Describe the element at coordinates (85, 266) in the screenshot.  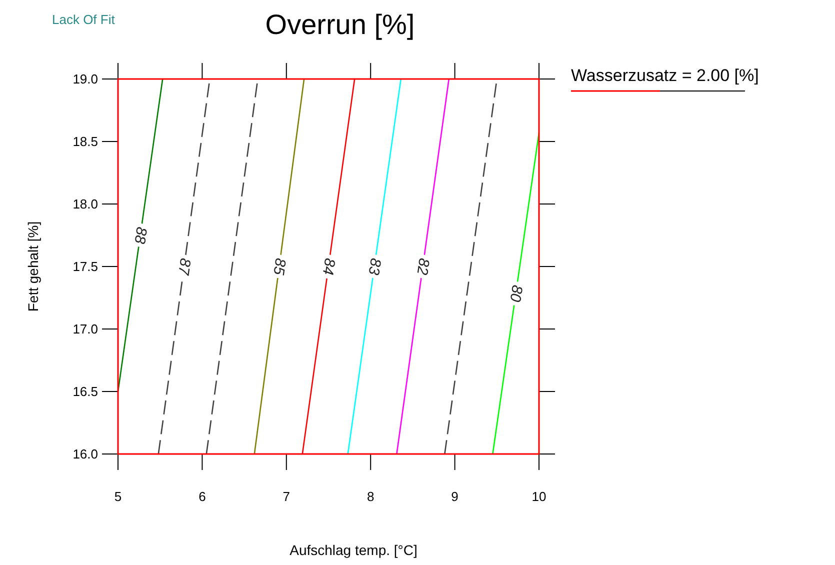
I see `y-tick-label: 17.5` at that location.